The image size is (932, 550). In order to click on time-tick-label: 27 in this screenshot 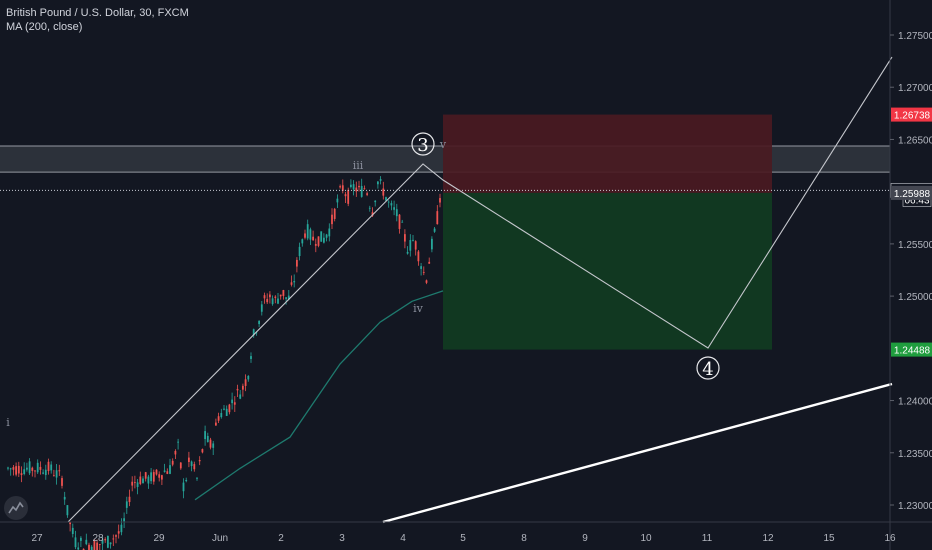, I will do `click(37, 538)`.